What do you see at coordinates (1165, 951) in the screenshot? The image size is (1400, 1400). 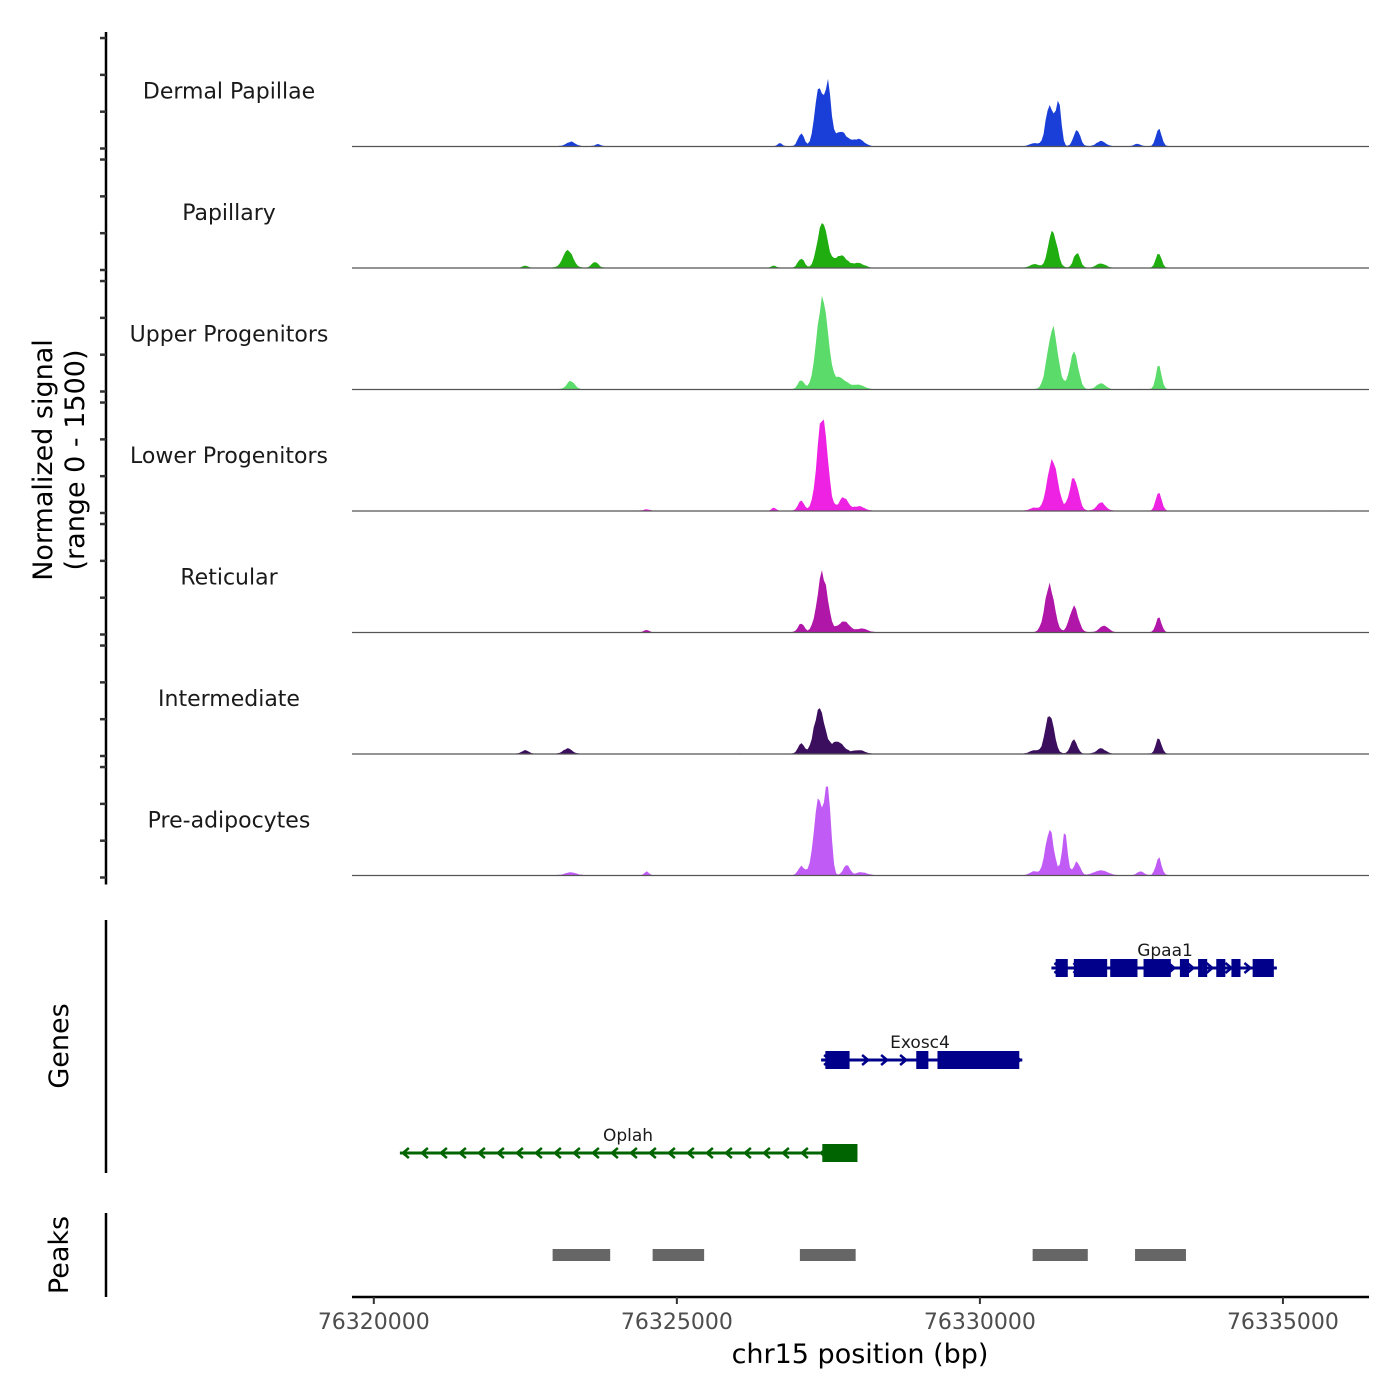 I see `gene-label: Gpaa1` at bounding box center [1165, 951].